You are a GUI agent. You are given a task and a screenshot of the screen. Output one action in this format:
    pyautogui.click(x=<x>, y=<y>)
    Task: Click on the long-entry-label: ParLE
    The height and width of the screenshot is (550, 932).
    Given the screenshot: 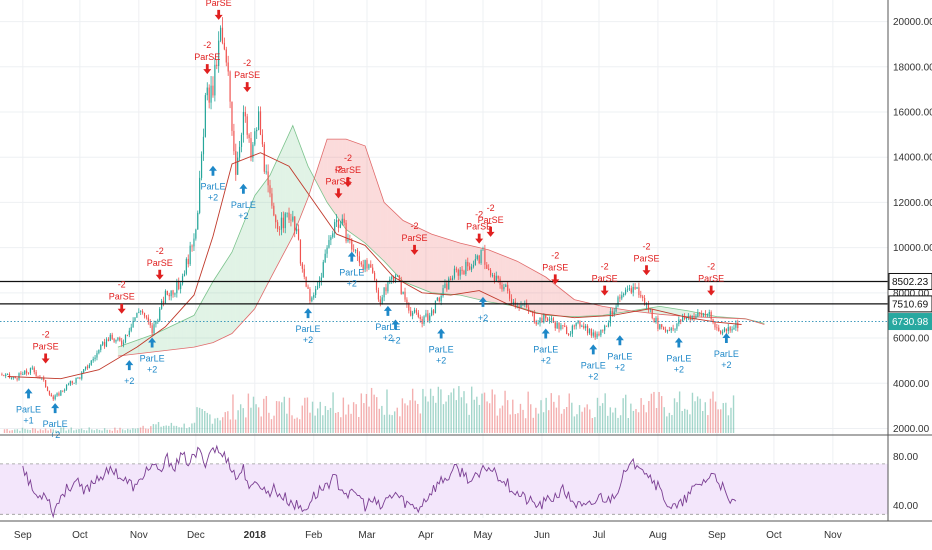 What is the action you would take?
    pyautogui.click(x=619, y=356)
    